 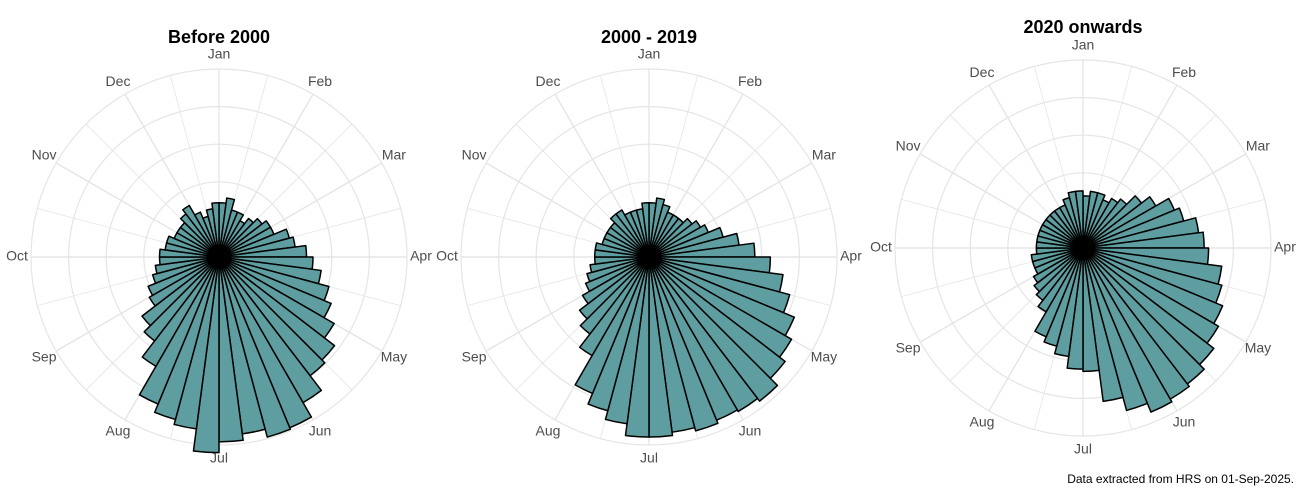 What do you see at coordinates (219, 37) in the screenshot?
I see `chart-title: Before 2000` at bounding box center [219, 37].